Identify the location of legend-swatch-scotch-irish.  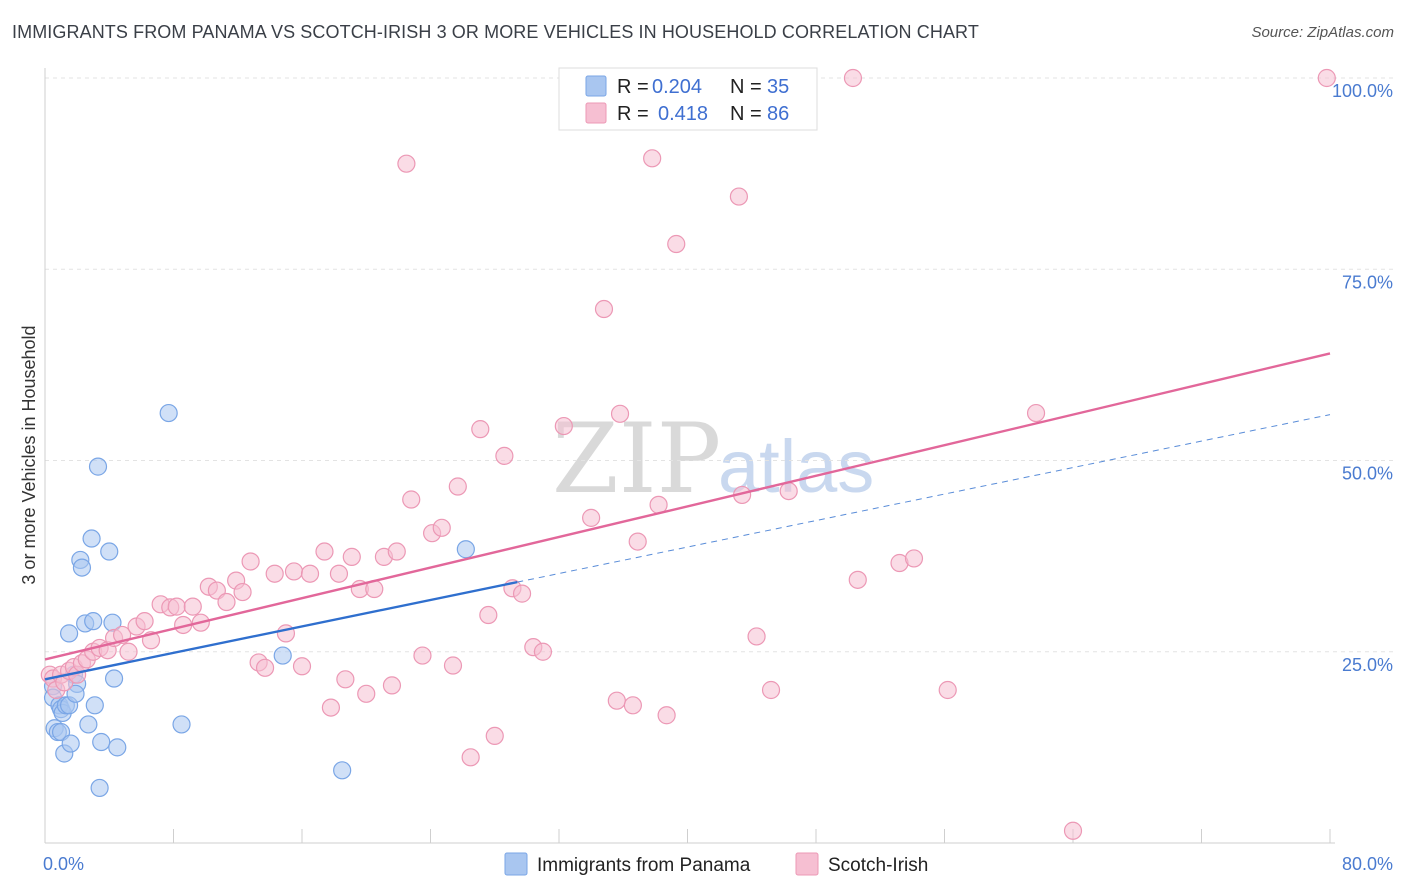
(596, 113).